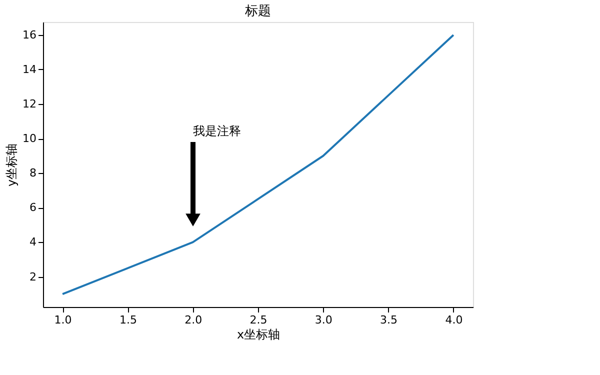 This screenshot has height=375, width=600. Describe the element at coordinates (33, 242) in the screenshot. I see `y-tick-label: 4` at that location.